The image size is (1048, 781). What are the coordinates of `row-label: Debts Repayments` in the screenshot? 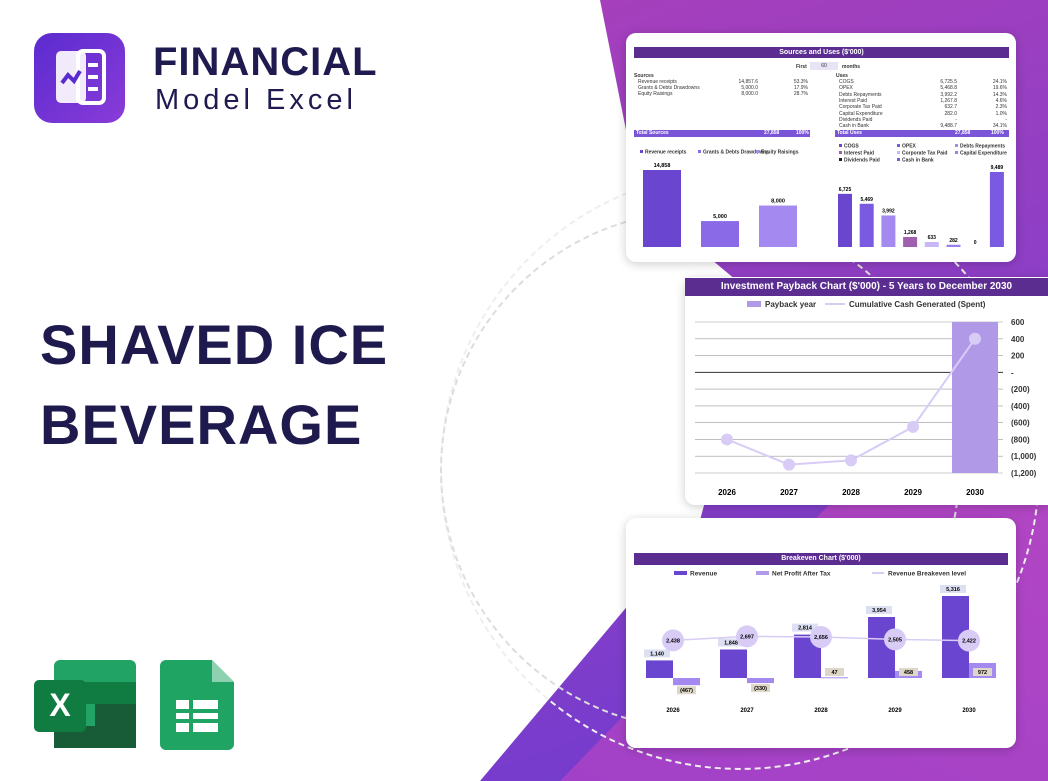 It's located at (860, 94).